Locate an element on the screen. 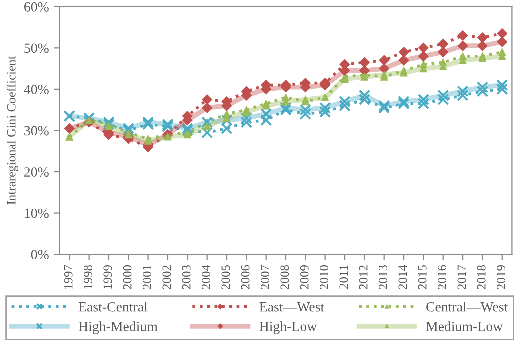 Image resolution: width=520 pixels, height=344 pixels. x-tick-label: 2002 is located at coordinates (167, 278).